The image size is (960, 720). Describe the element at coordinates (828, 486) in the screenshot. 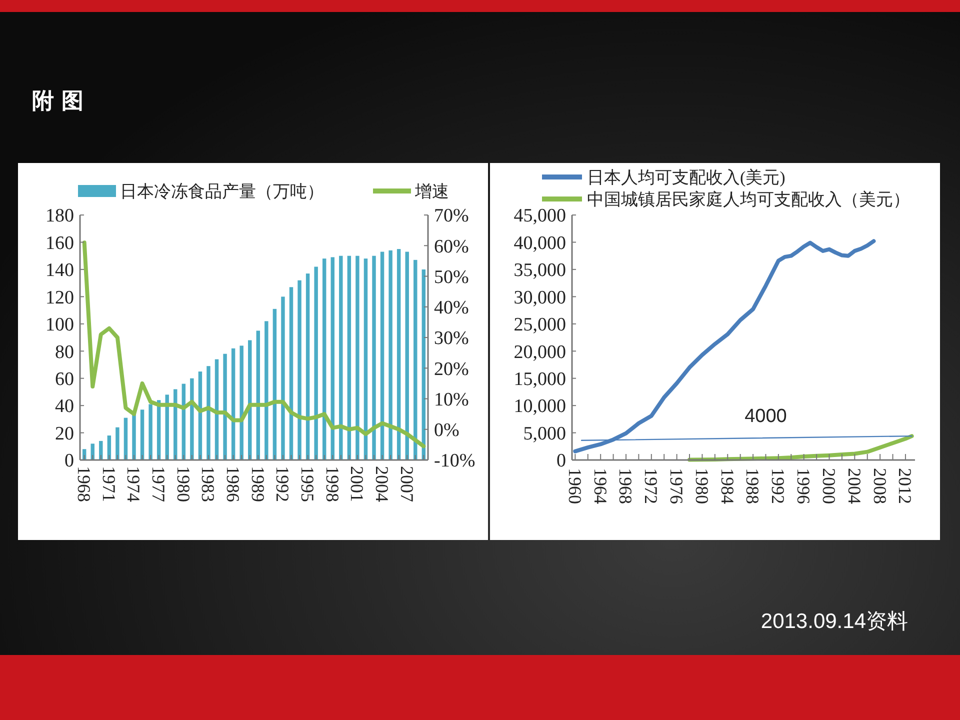

I see `x-tick-label: 2000` at that location.